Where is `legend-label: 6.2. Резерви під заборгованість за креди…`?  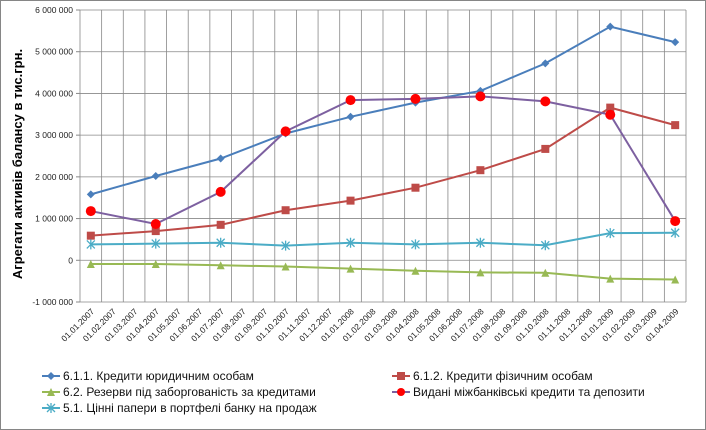
legend-label: 6.2. Резерви під заборгованість за креди… is located at coordinates (189, 392).